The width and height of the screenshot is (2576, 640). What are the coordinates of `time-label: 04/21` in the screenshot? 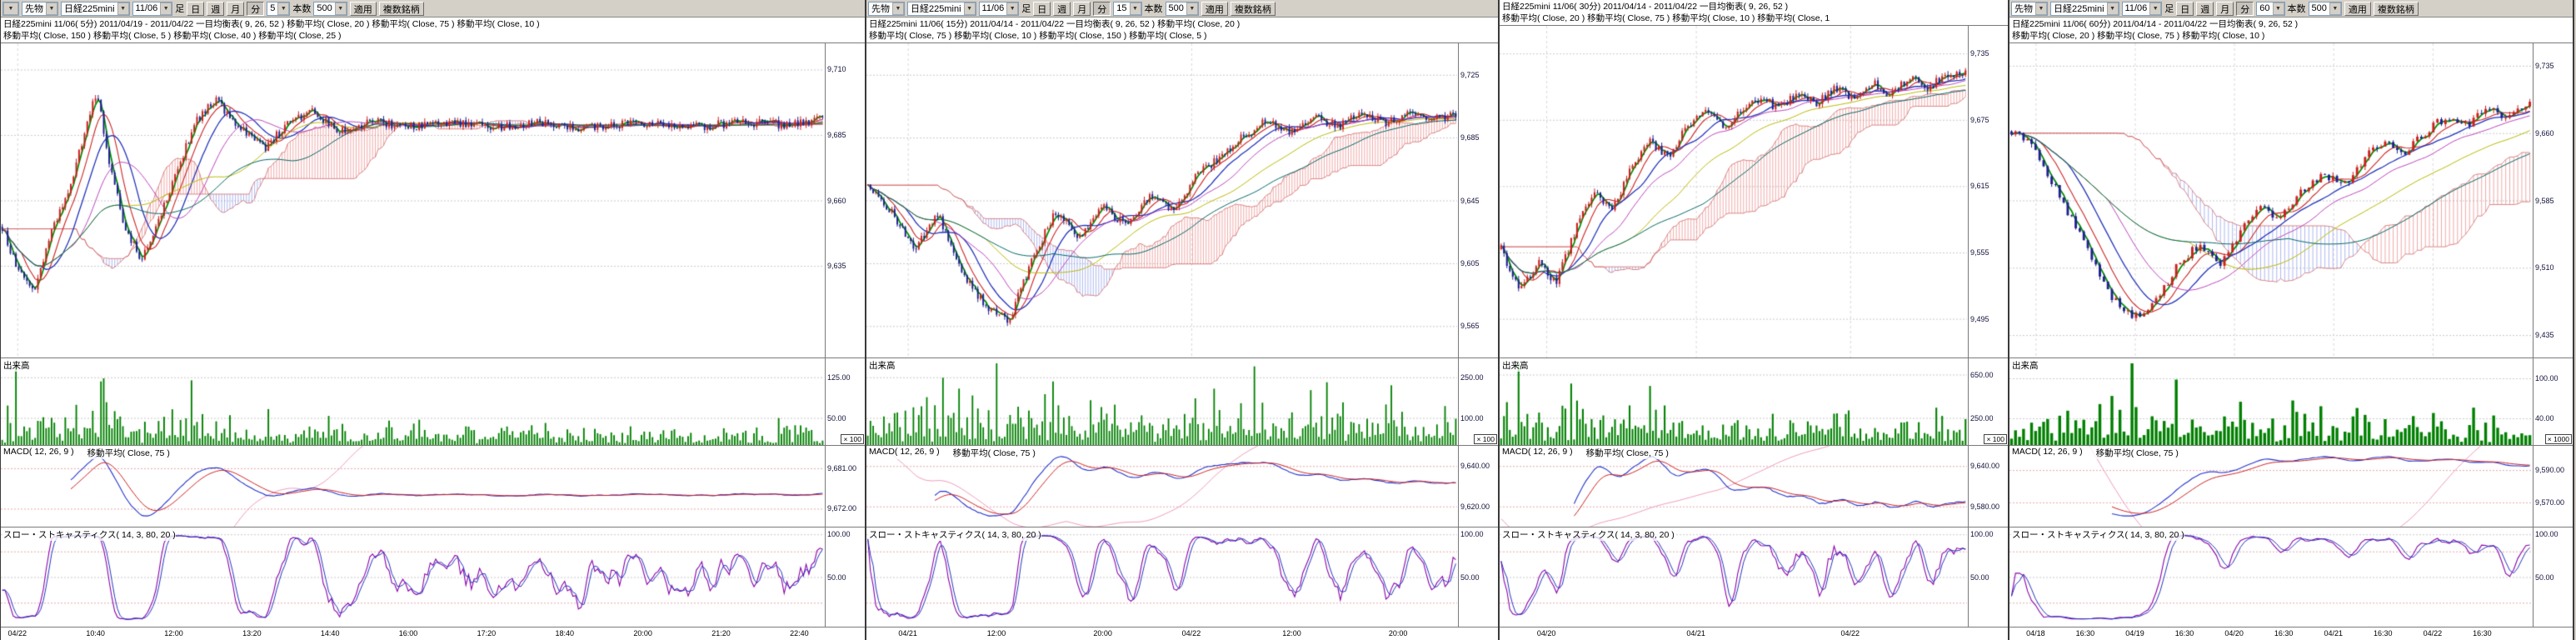 It's located at (1695, 633).